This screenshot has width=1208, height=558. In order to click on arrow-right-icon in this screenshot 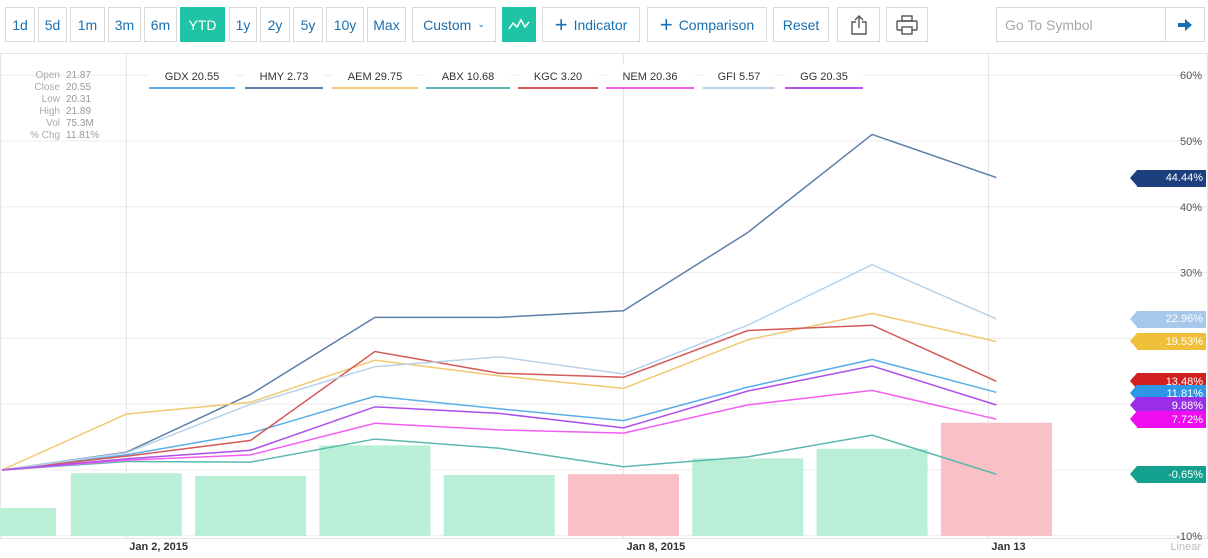, I will do `click(1185, 24)`.